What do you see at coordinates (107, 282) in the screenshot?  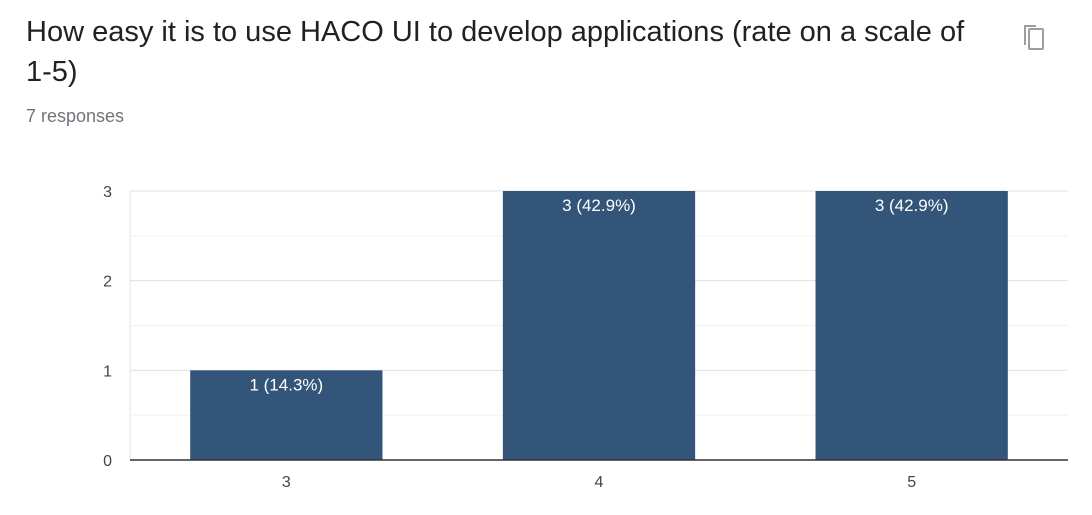 I see `y-tick-label: 2` at bounding box center [107, 282].